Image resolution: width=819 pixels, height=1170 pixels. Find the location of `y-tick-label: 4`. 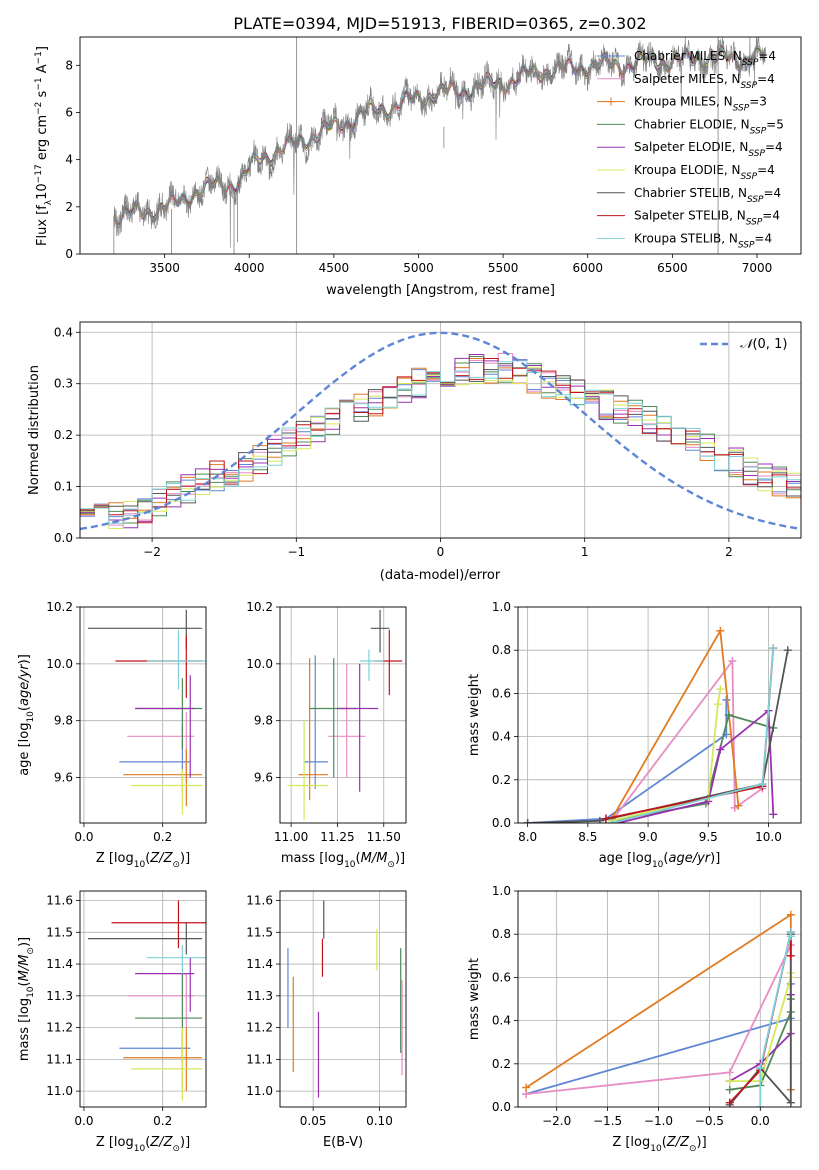

y-tick-label: 4 is located at coordinates (69, 160).